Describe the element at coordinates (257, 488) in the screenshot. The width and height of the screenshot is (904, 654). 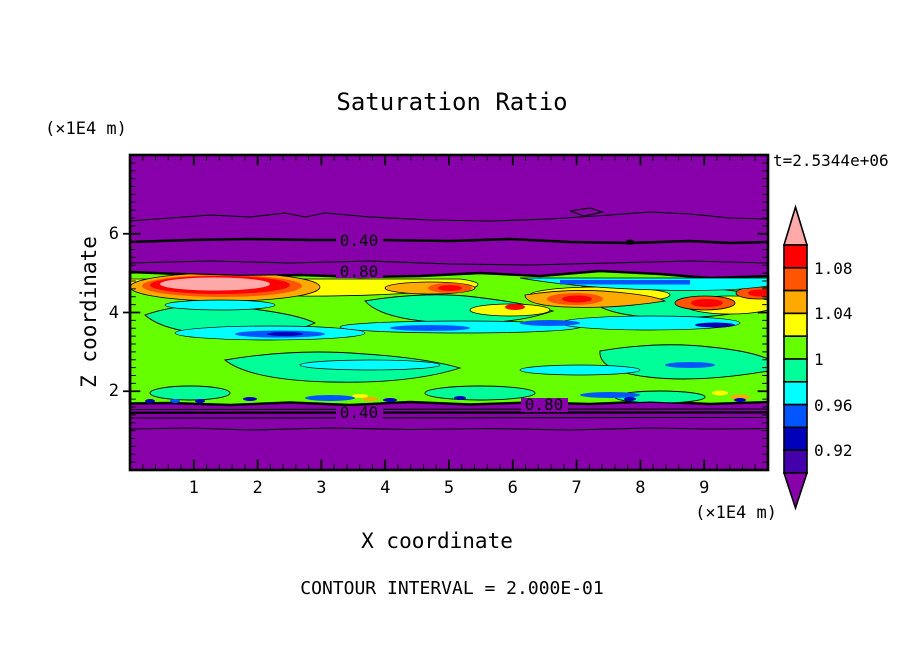
I see `x-tick-label: 2` at that location.